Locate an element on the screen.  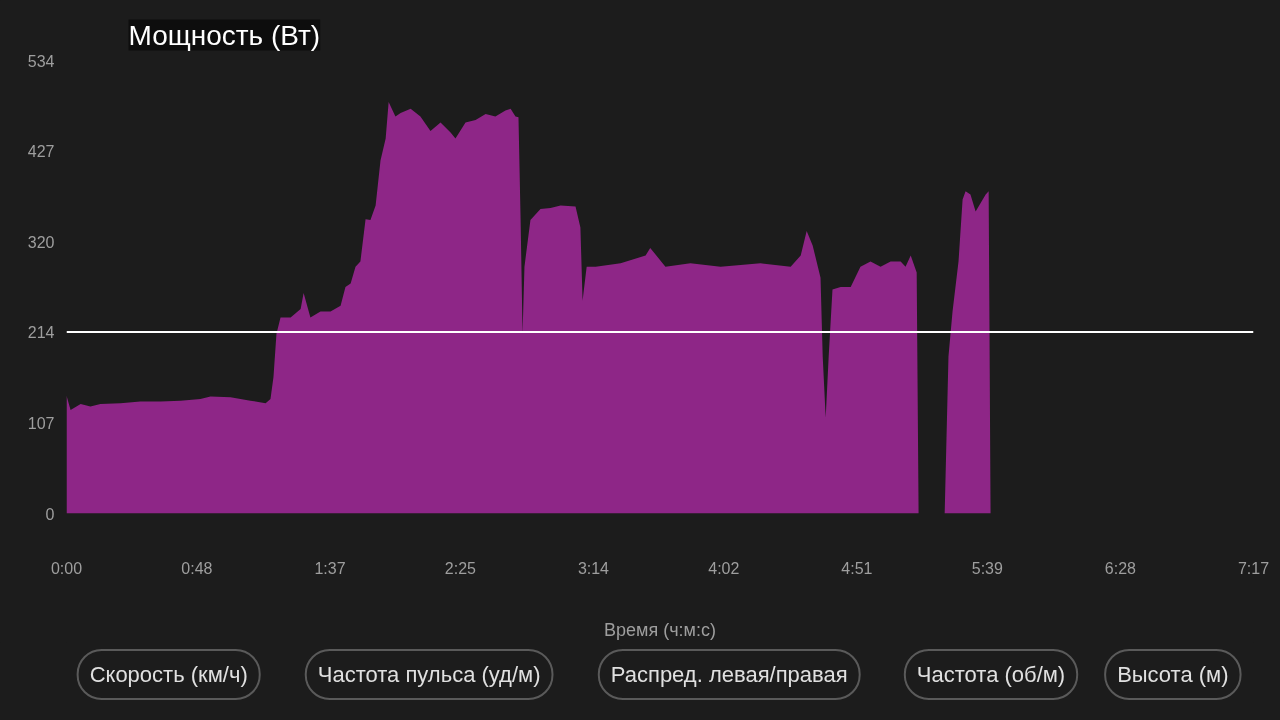
y-tick-label: 427 is located at coordinates (41, 152).